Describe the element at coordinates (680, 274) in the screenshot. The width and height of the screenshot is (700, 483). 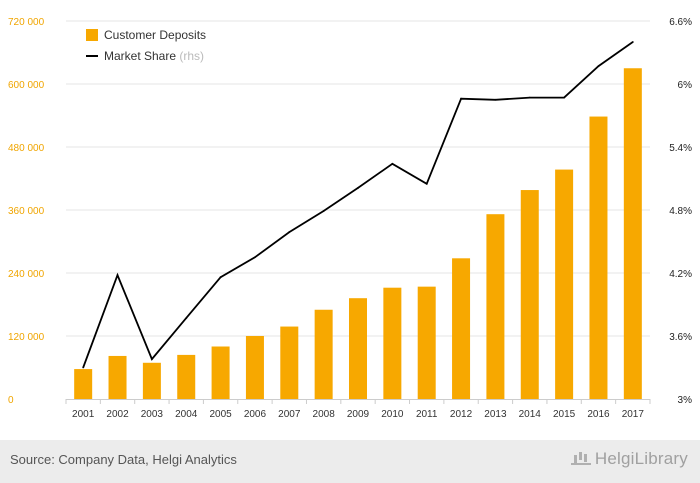
I see `y-right-tick-label: 4.2%` at that location.